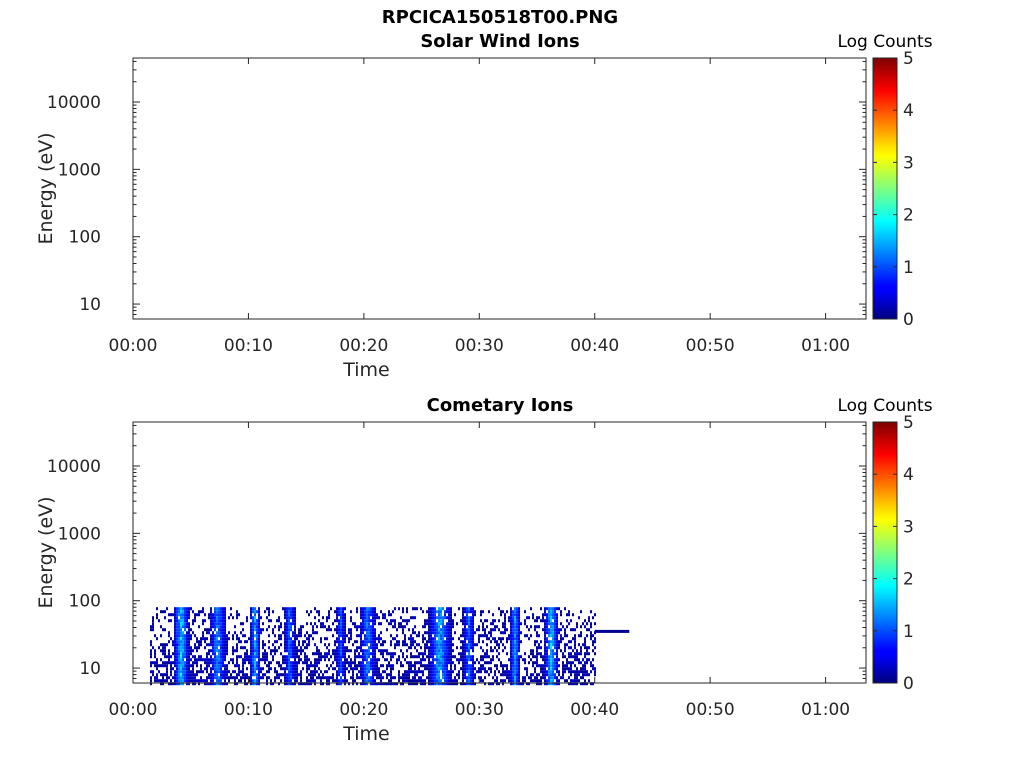 The width and height of the screenshot is (1024, 768). Describe the element at coordinates (248, 346) in the screenshot. I see `x-tick-label: 00:10` at that location.